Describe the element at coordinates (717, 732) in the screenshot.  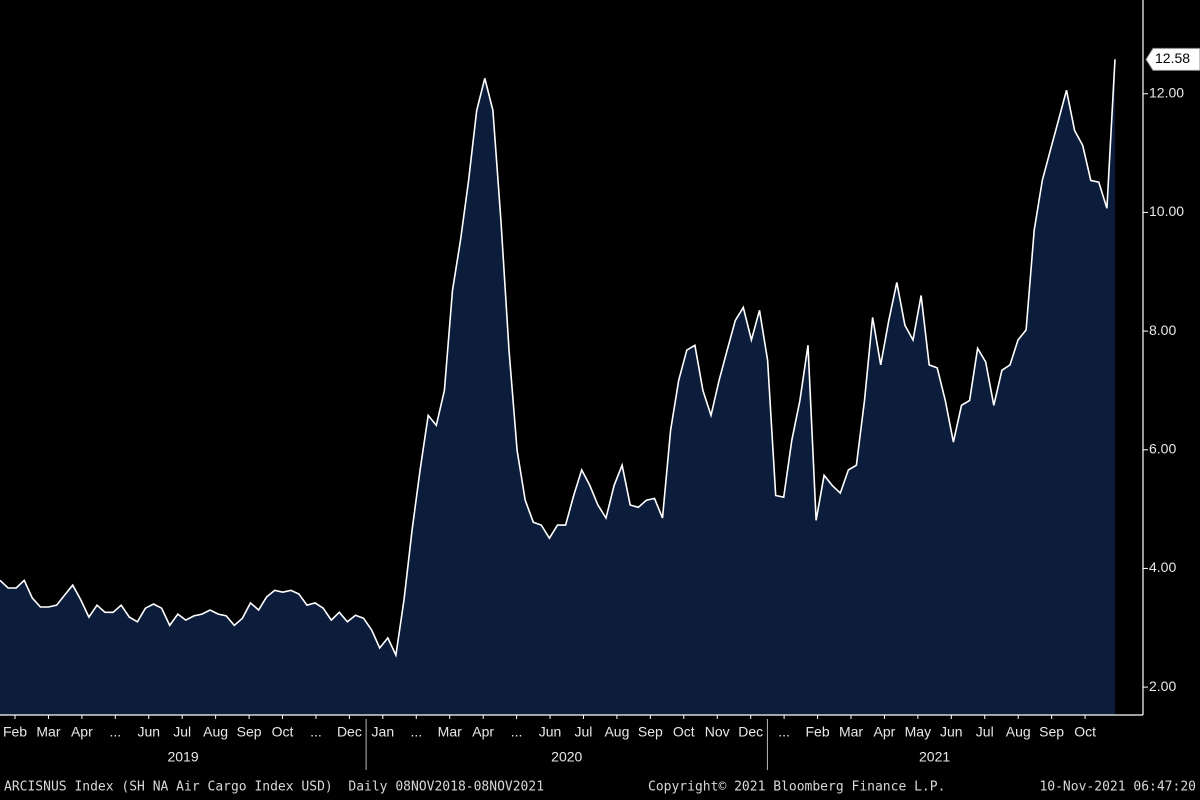
I see `x-tick-label: Nov` at that location.